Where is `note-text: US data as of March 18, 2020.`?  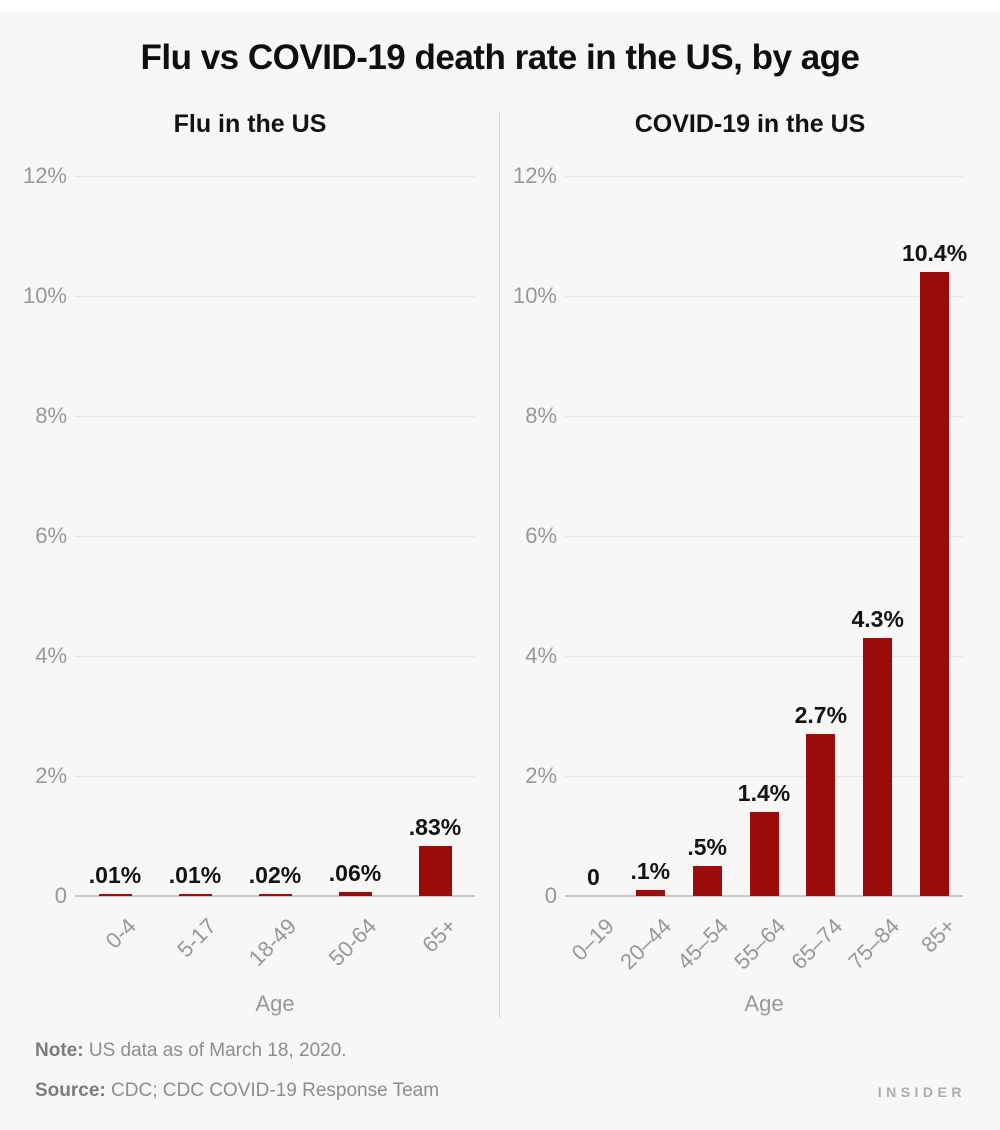
note-text: US data as of March 18, 2020. is located at coordinates (217, 1050).